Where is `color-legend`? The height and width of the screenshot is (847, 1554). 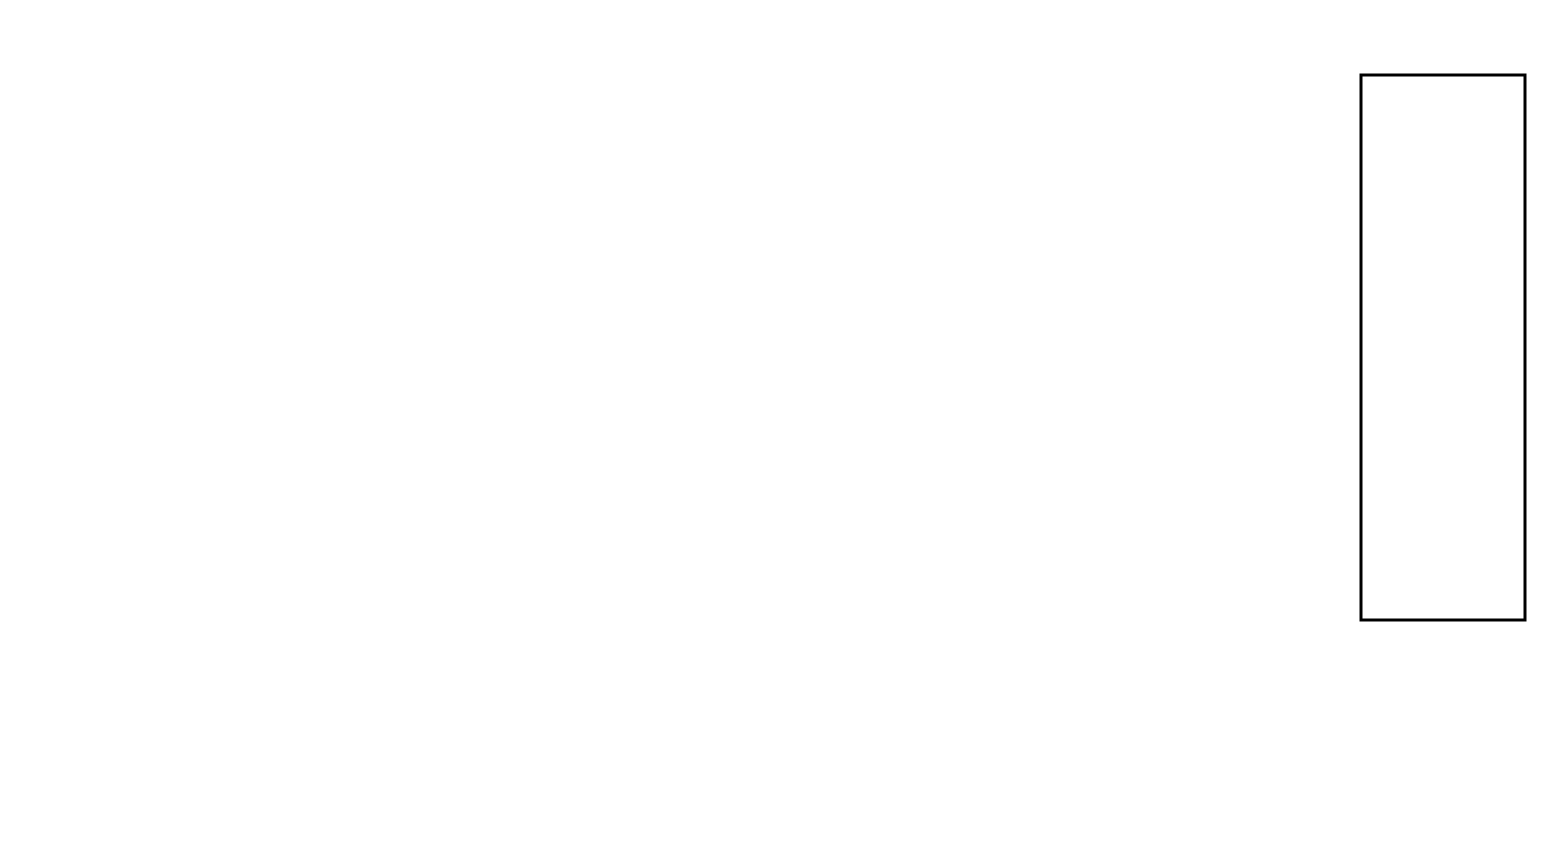 color-legend is located at coordinates (1443, 347).